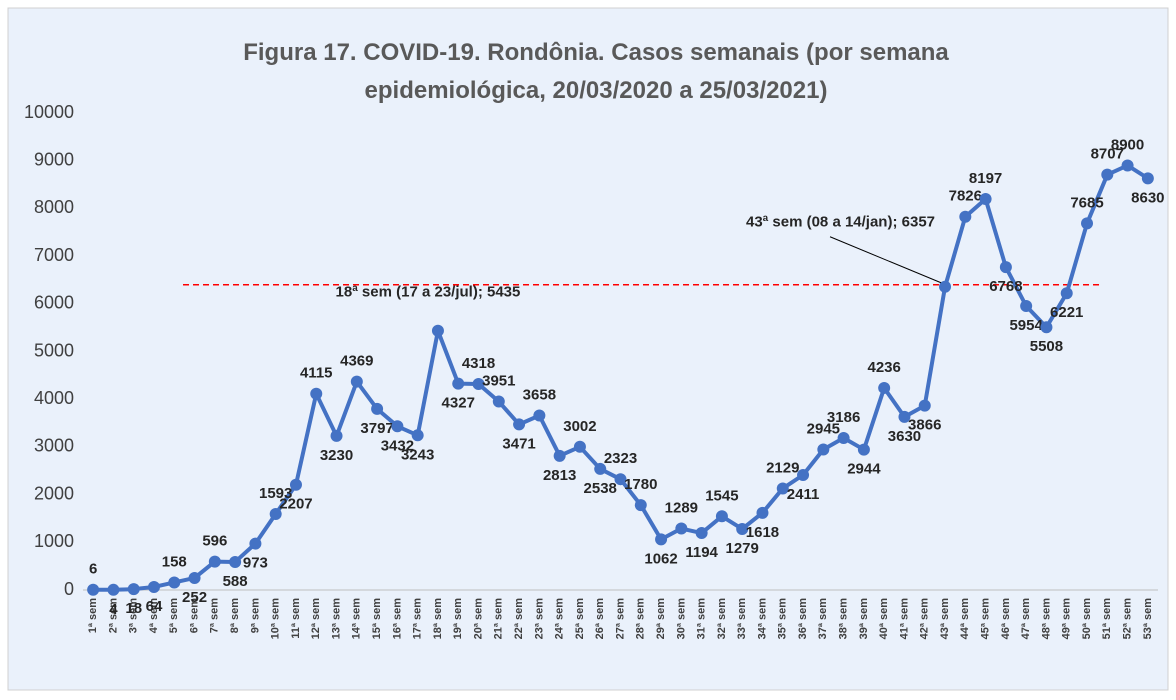 The height and width of the screenshot is (700, 1176). I want to click on data-label: 2944, so click(864, 469).